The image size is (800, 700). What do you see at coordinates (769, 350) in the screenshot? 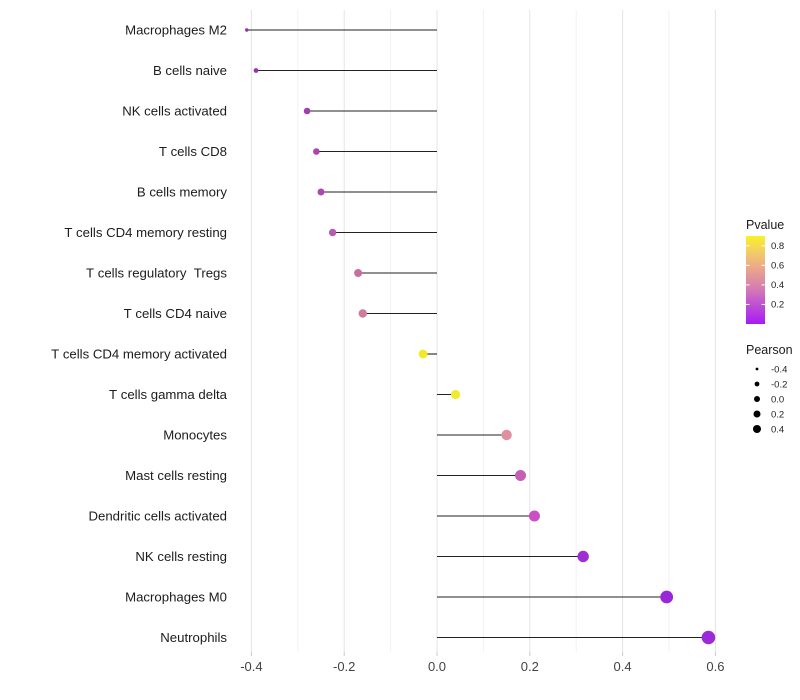
I see `legend-pearson-title: Pearson` at bounding box center [769, 350].